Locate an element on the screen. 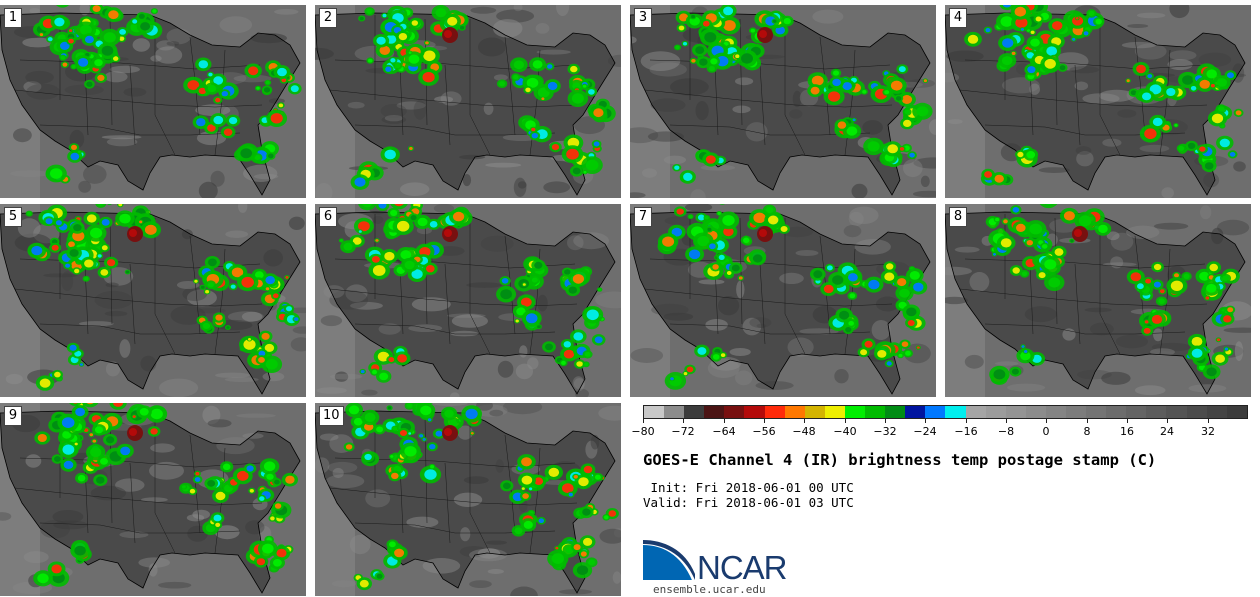 This screenshot has height=597, width=1260. stamp-panel-5: 5 is located at coordinates (153, 300).